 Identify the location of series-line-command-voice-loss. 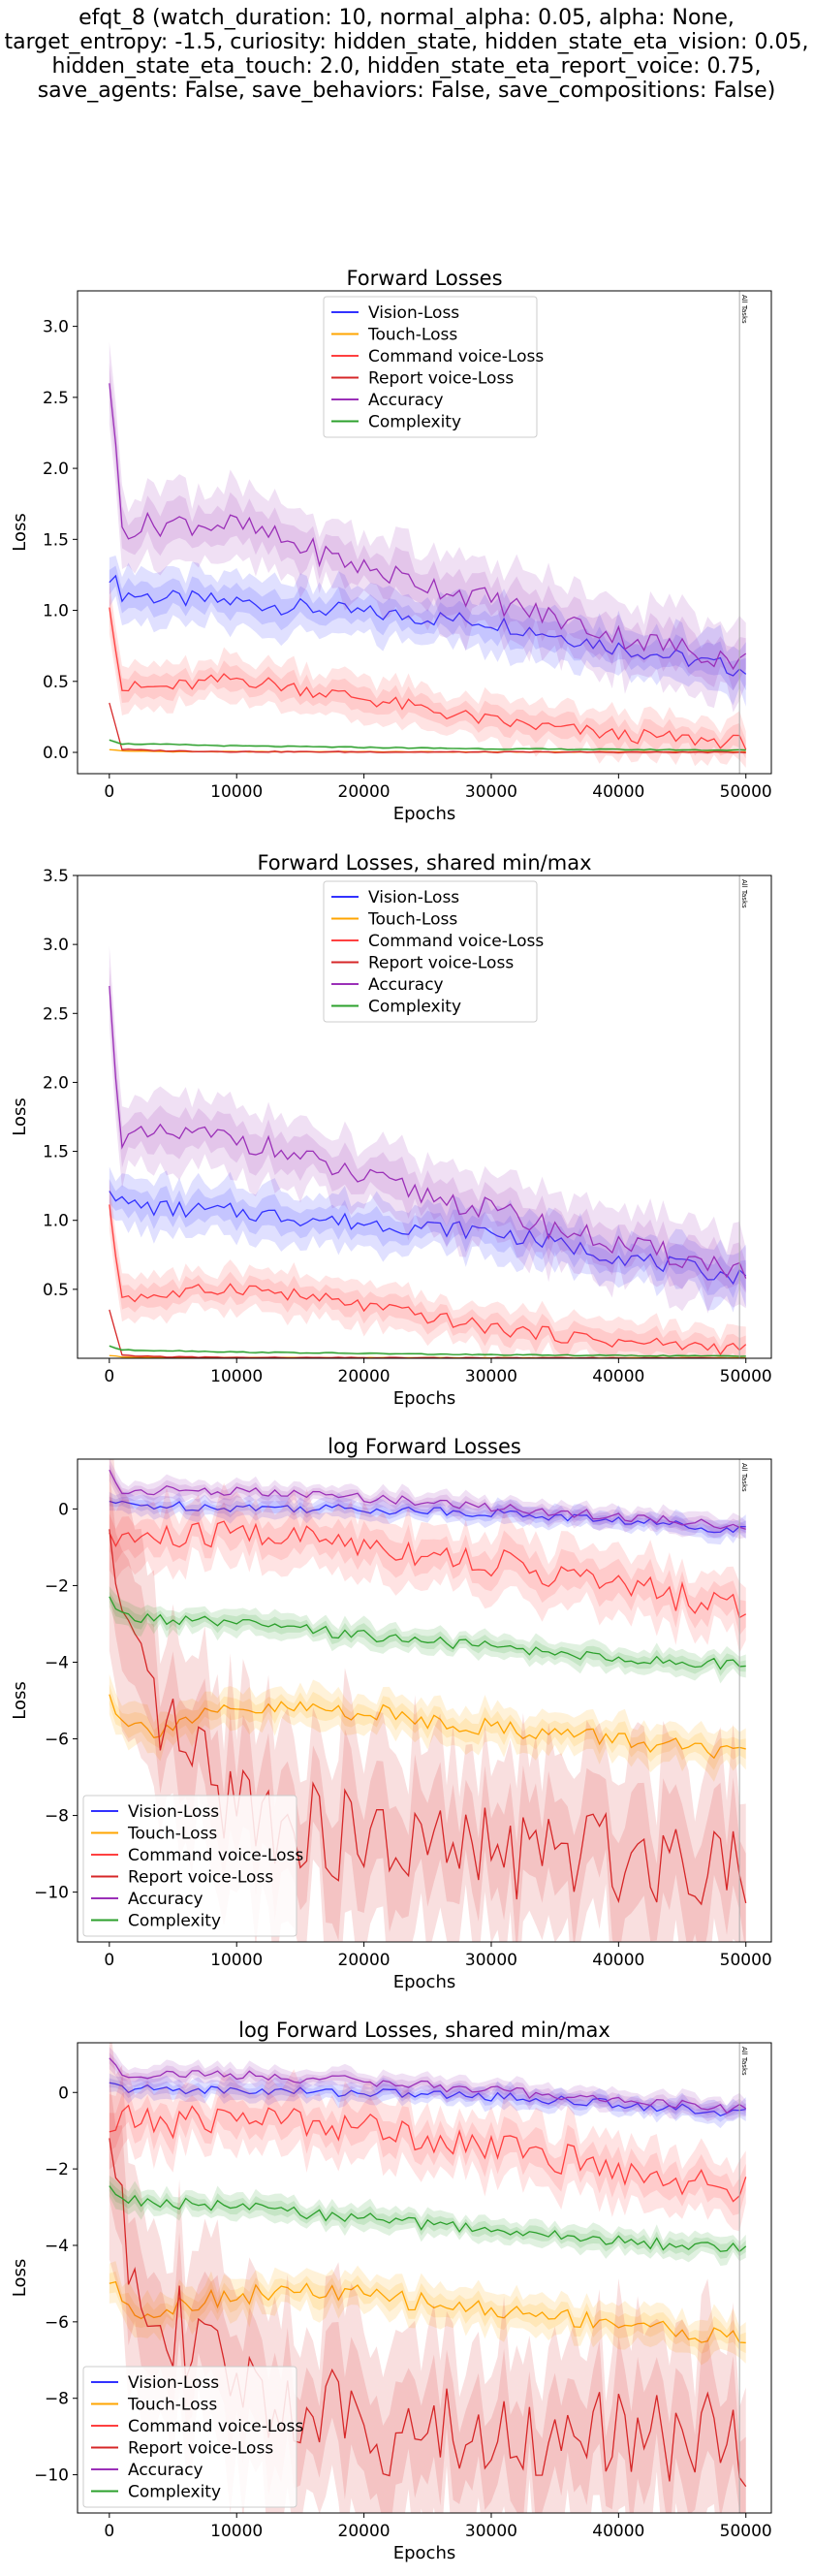
(428, 1280).